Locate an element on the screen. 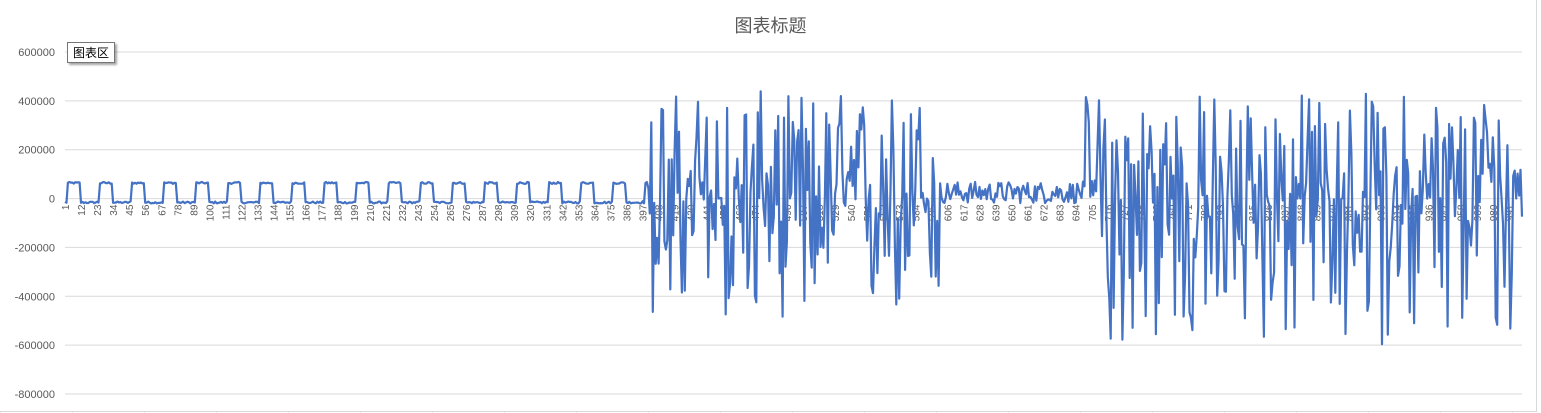 The image size is (1541, 413). x-tick-label: 397 is located at coordinates (644, 212).